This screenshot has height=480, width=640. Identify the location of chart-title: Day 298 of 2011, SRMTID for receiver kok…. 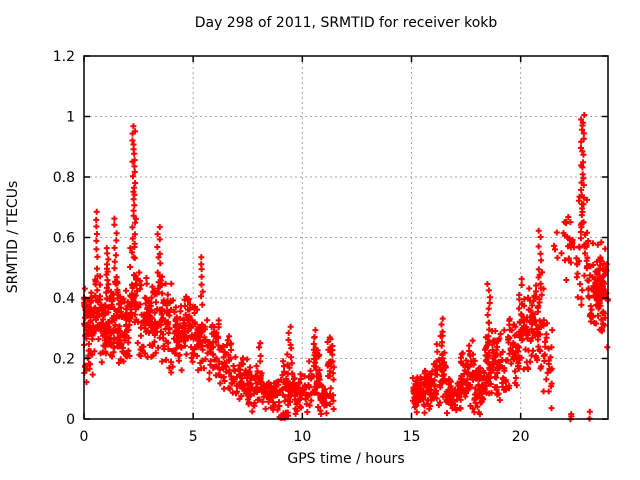
(346, 23).